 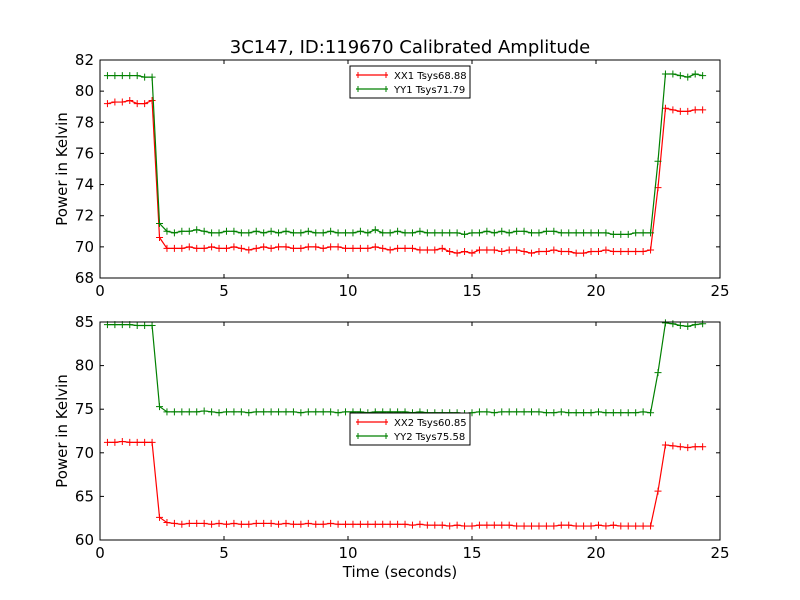 What do you see at coordinates (410, 82) in the screenshot?
I see `legend-box` at bounding box center [410, 82].